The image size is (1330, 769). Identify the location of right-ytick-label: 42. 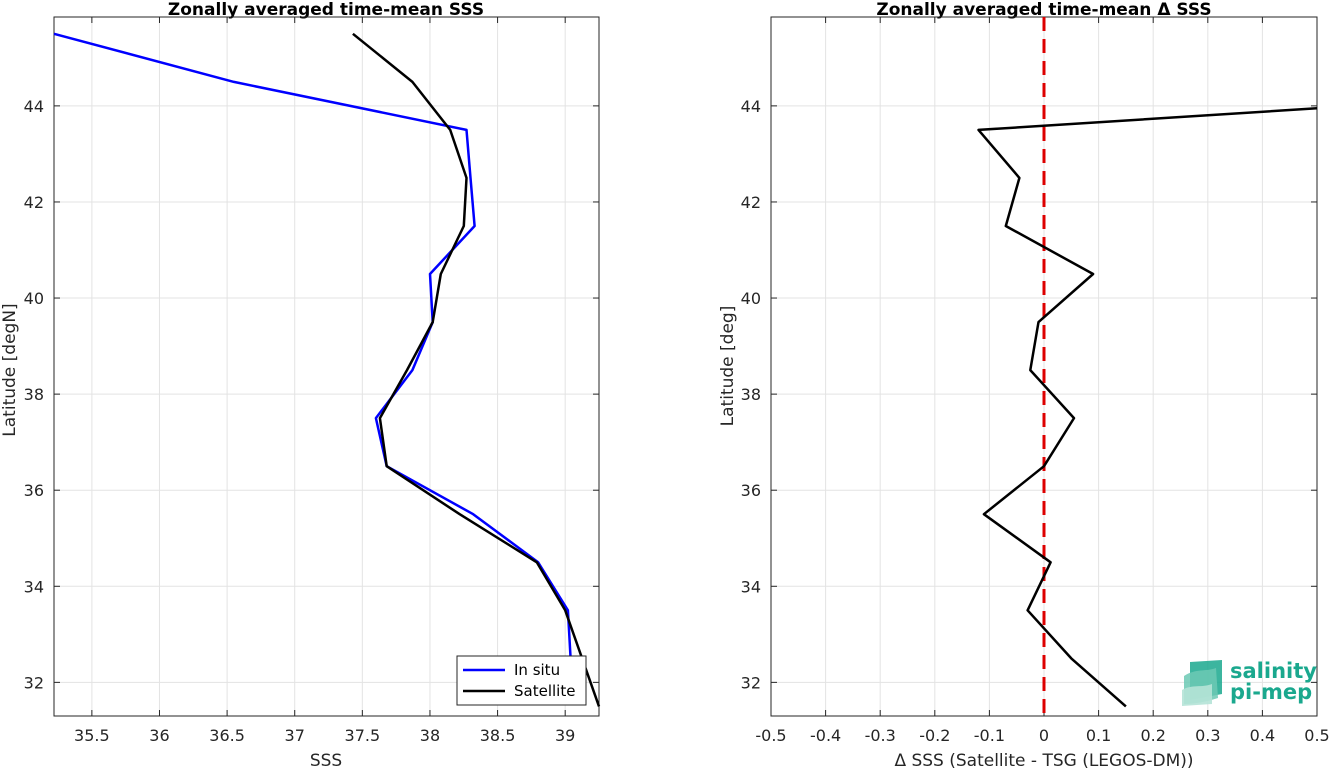
(751, 202).